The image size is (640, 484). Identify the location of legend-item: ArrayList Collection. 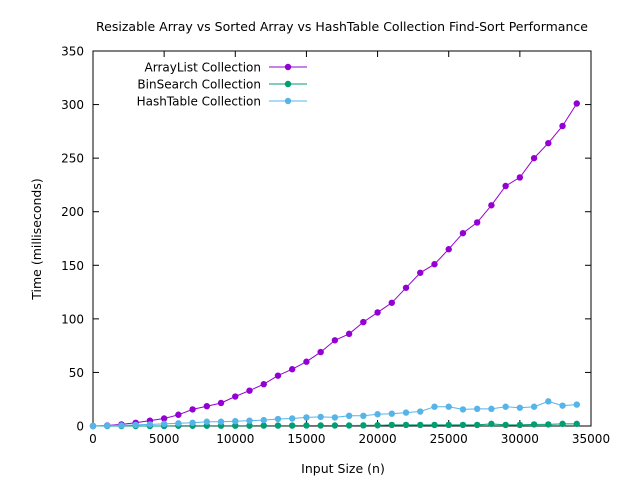
(226, 68).